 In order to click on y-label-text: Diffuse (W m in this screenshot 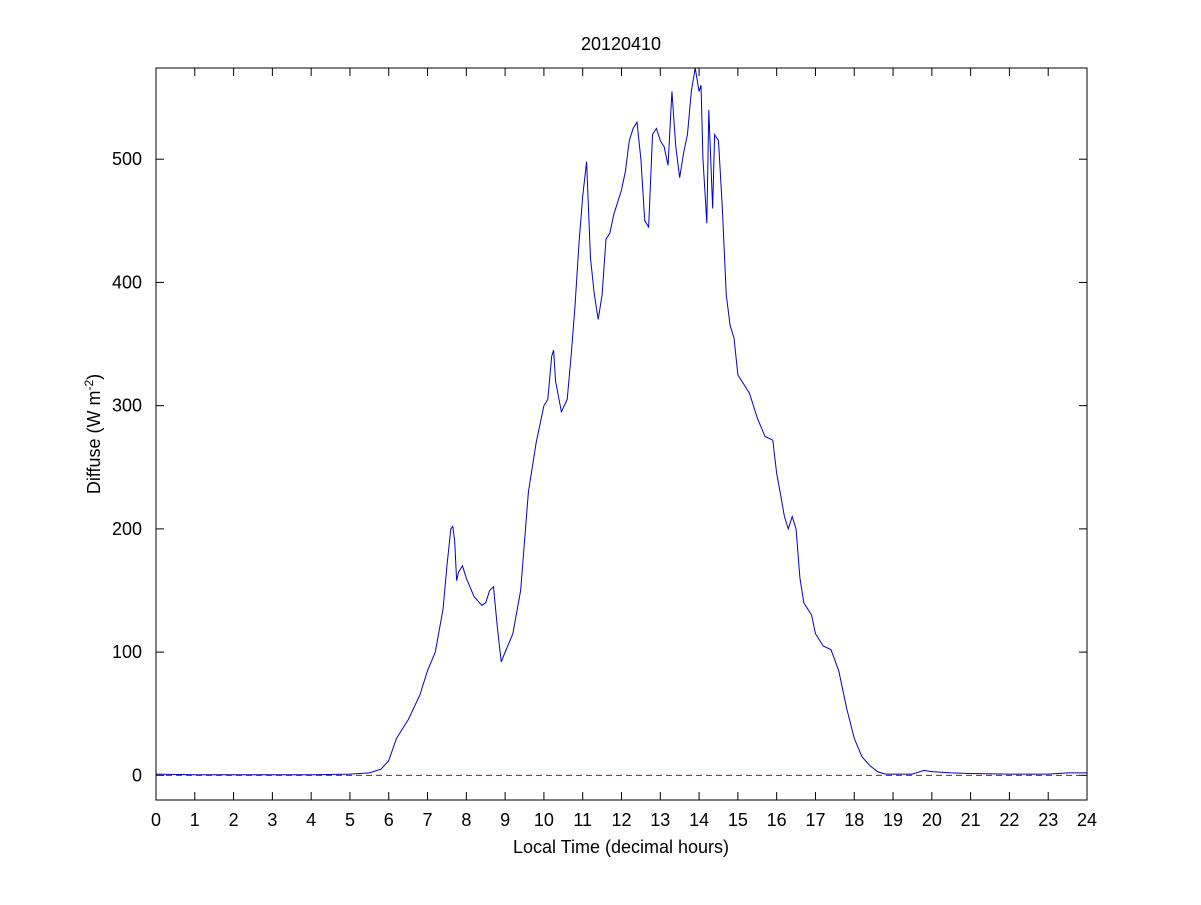, I will do `click(94, 442)`.